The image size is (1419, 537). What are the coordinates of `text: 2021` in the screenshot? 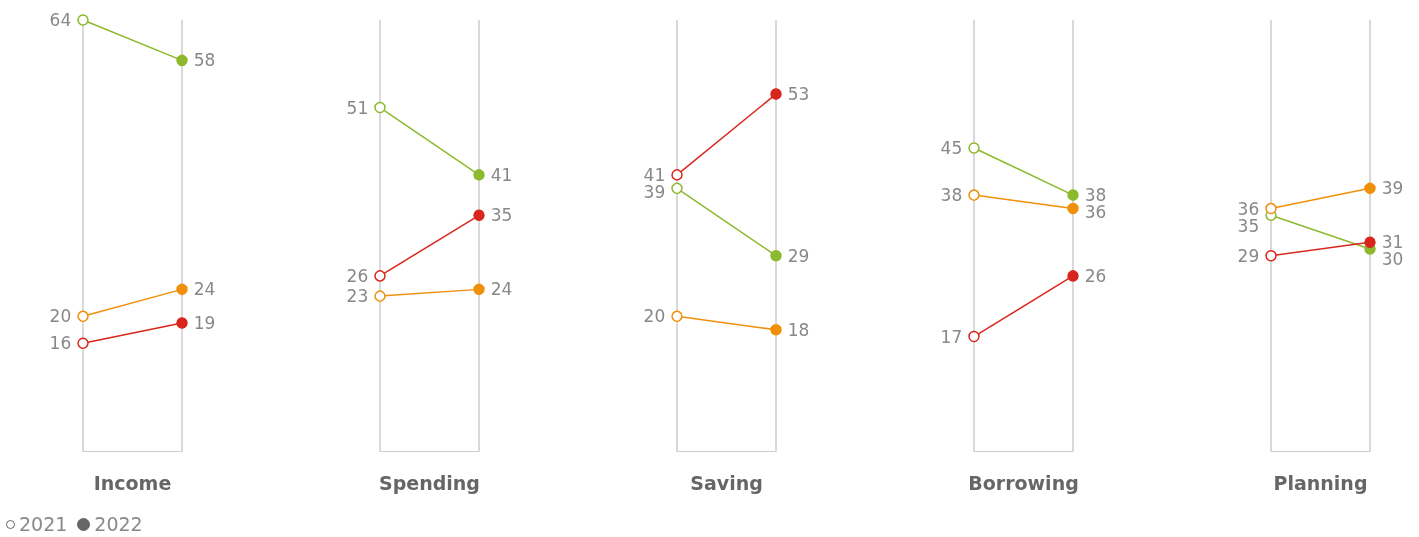 It's located at (43, 524).